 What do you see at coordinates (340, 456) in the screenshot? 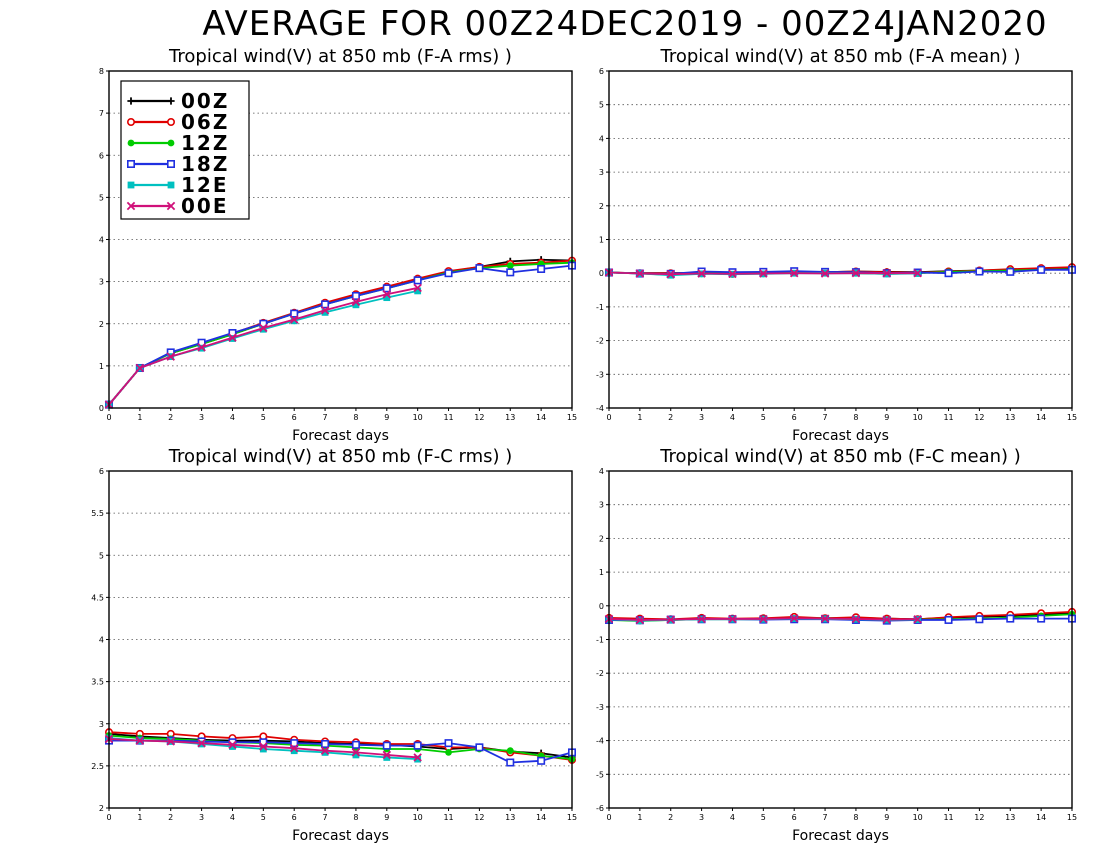
I see `chart-title: Tropical wind(V) at 850 mb (F-C rms) )` at bounding box center [340, 456].